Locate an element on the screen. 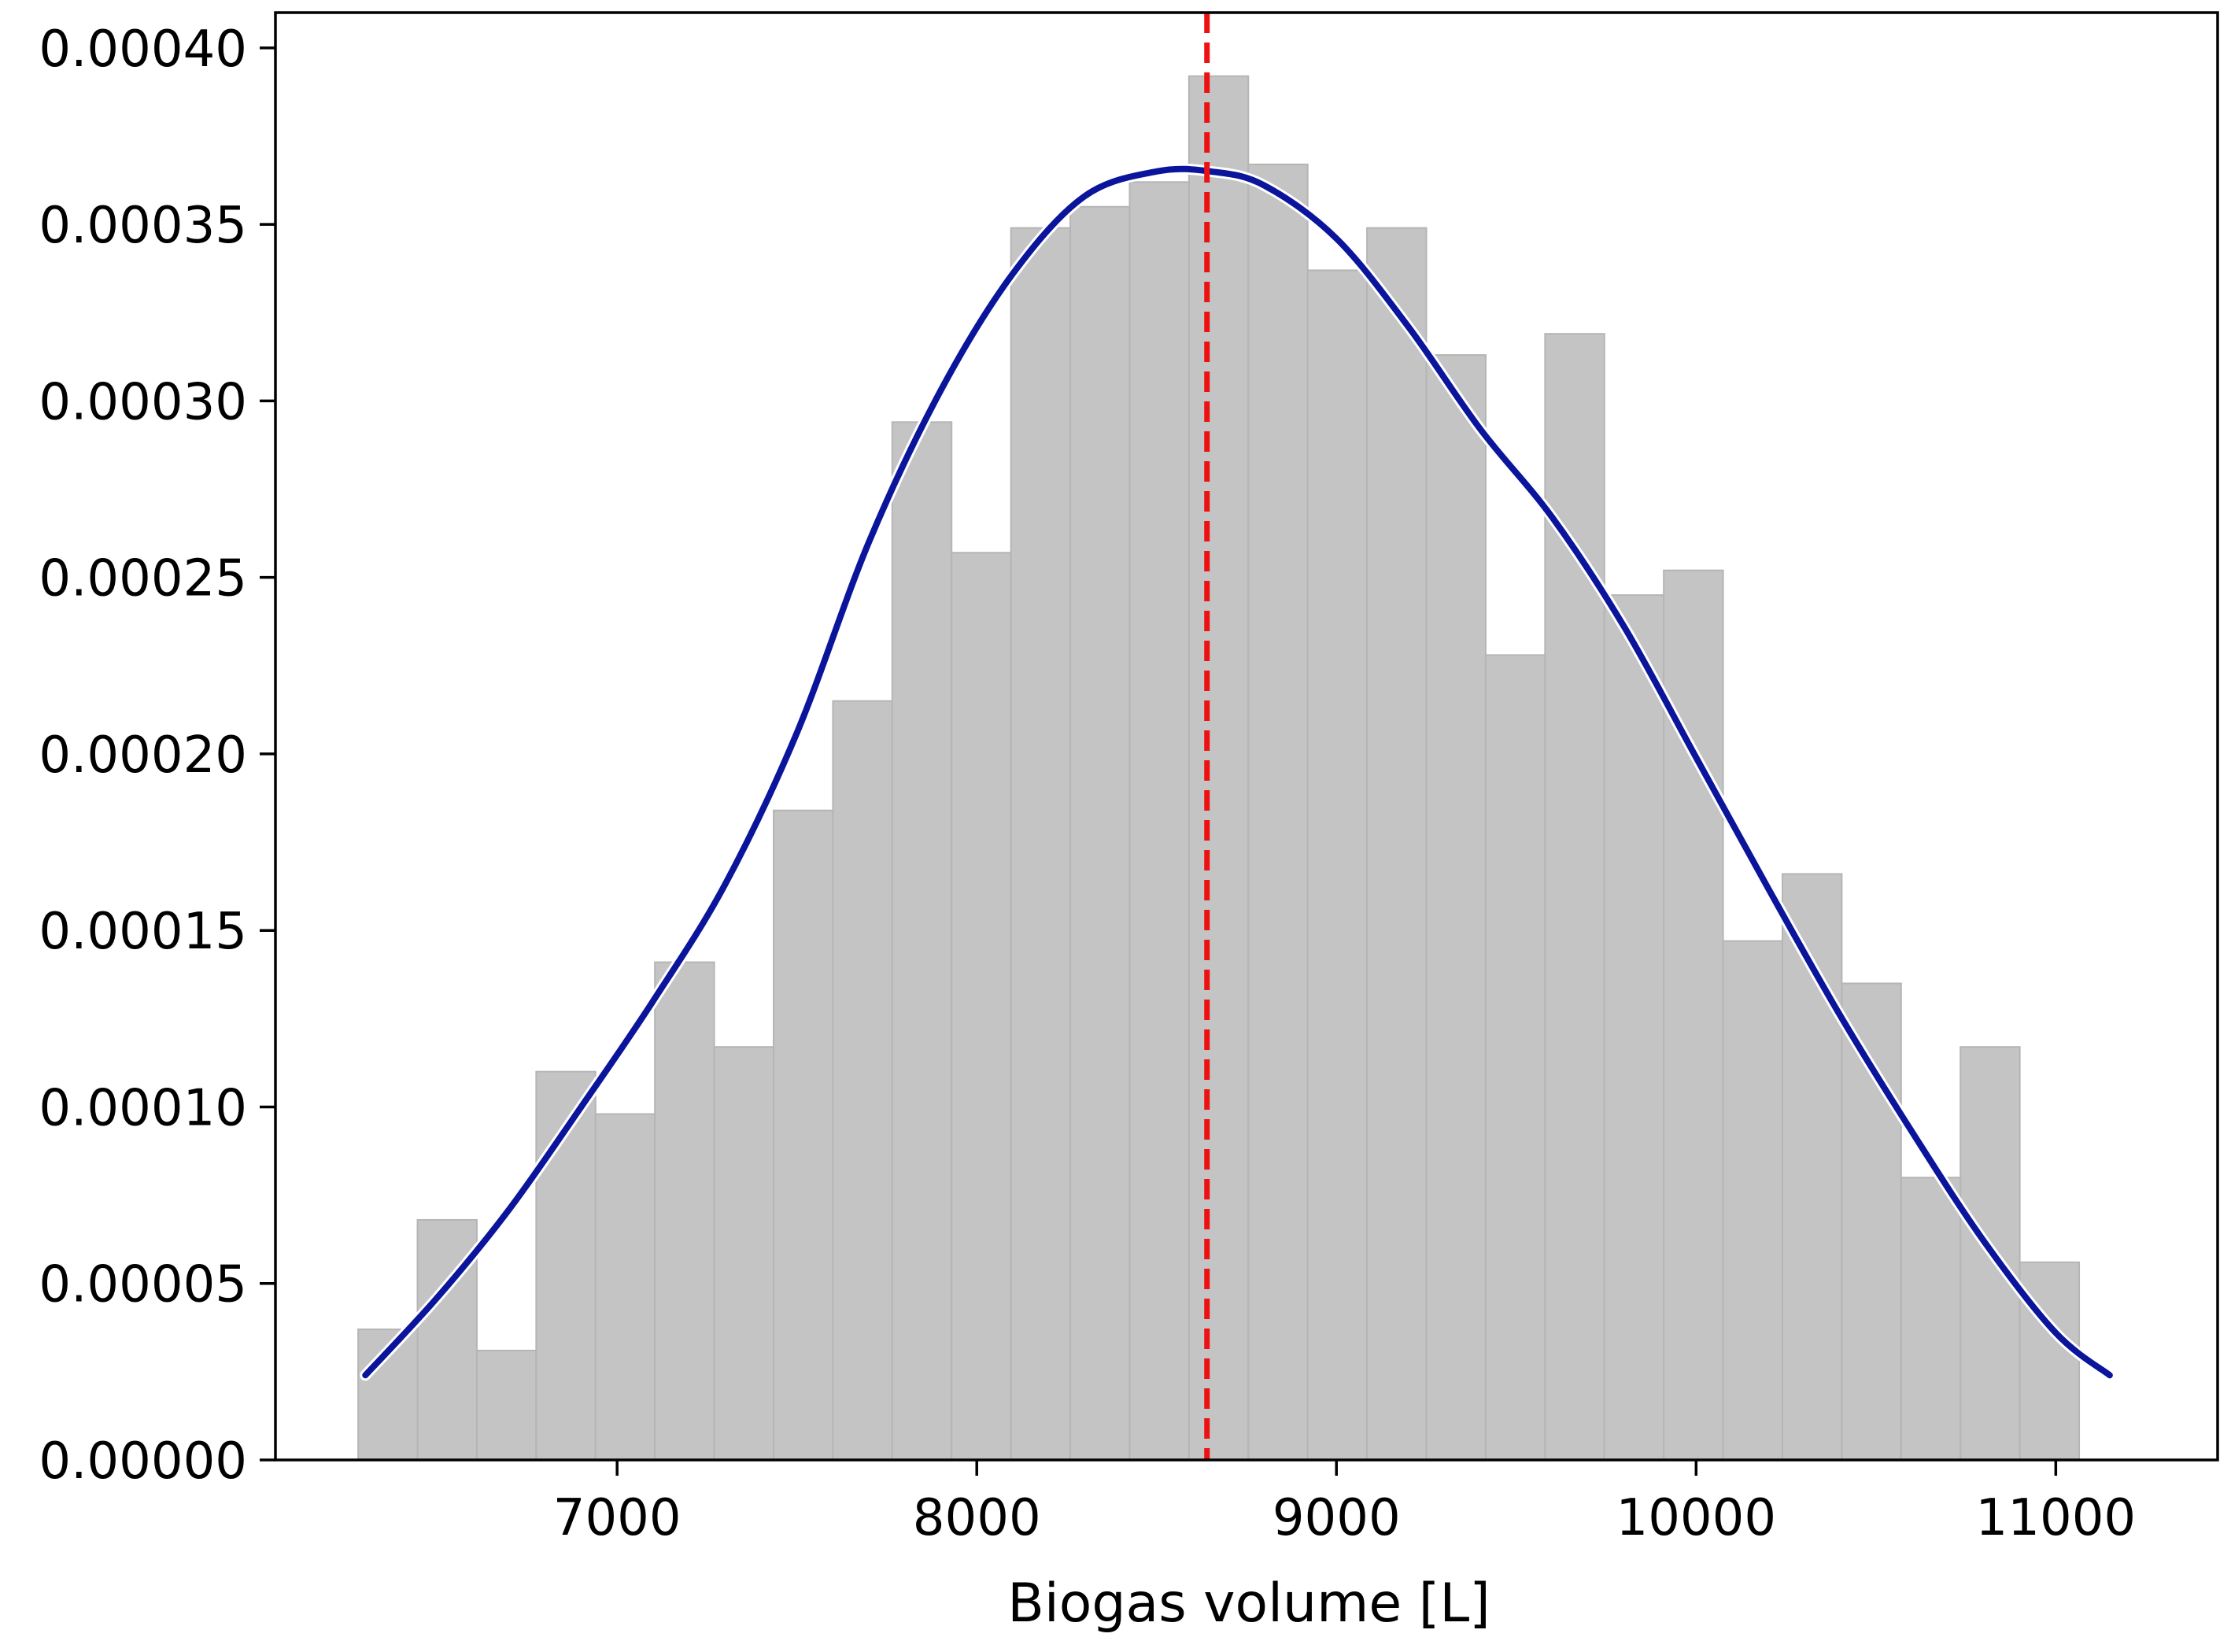 The image size is (2231, 1652). x-tick-label: 9000 is located at coordinates (1336, 1518).